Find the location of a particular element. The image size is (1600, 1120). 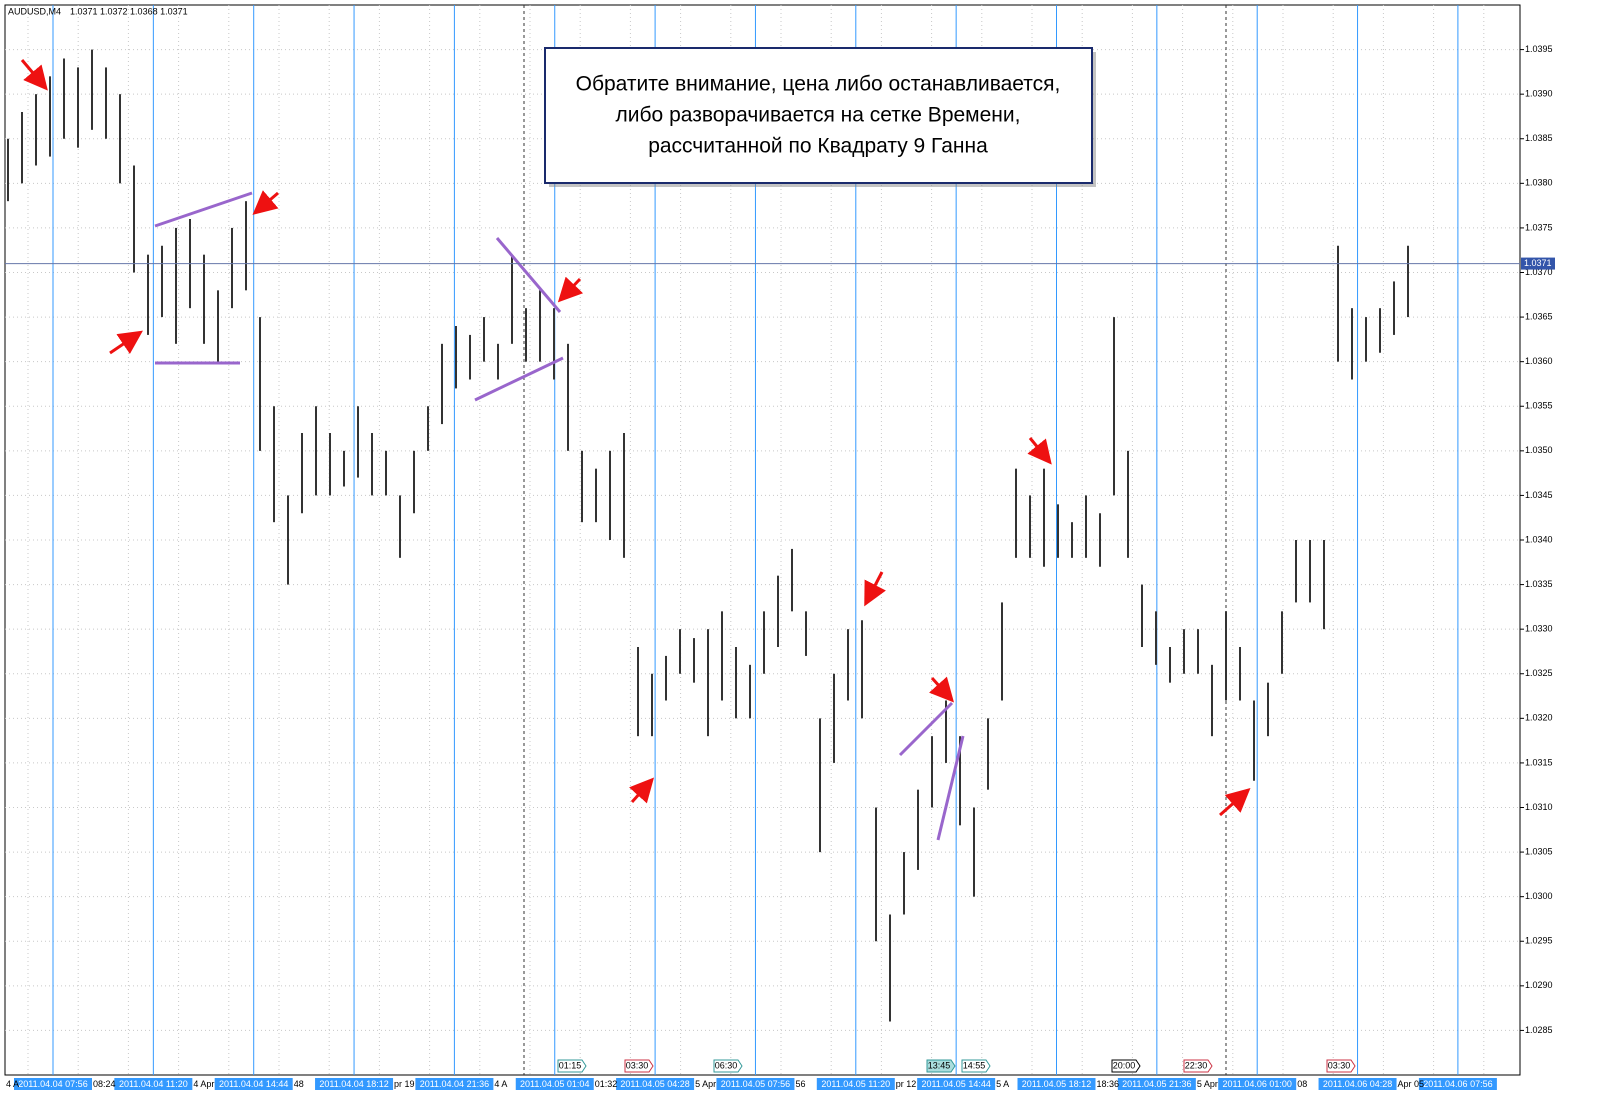

y-tick-label: 1.0350 is located at coordinates (1539, 450).